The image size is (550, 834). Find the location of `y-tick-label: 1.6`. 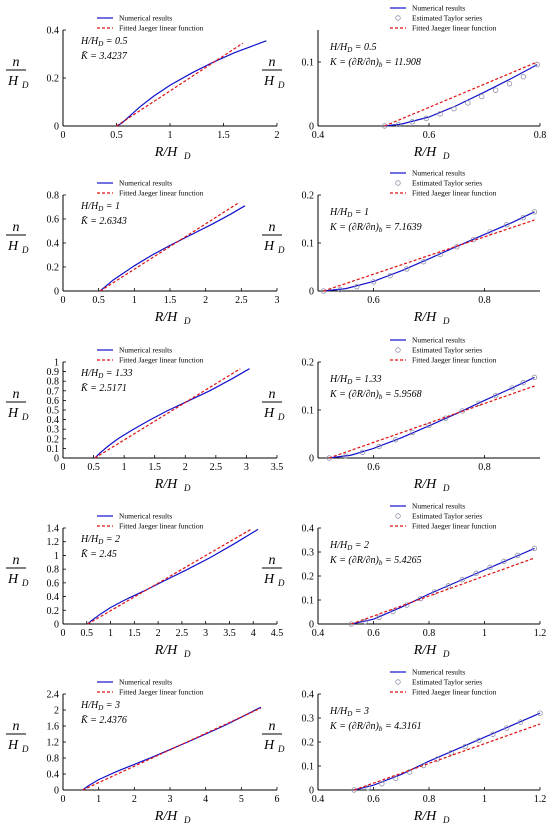

y-tick-label: 1.6 is located at coordinates (53, 727).